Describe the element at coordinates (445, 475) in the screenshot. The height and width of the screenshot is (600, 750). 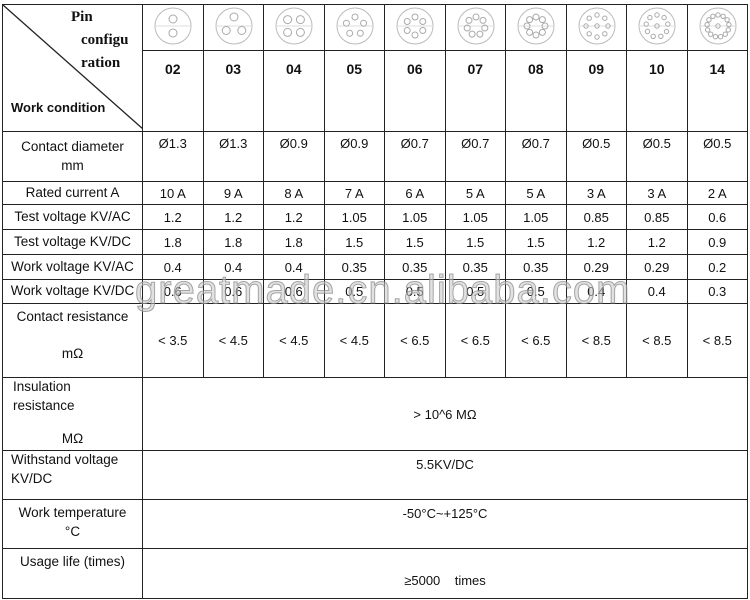
I see `cell-value: 5.5KV/DC` at that location.